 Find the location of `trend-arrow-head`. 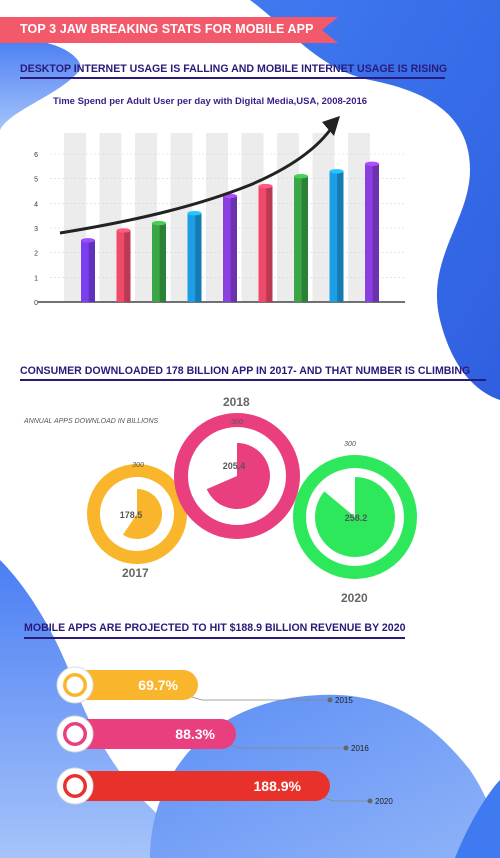

trend-arrow-head is located at coordinates (331, 126).